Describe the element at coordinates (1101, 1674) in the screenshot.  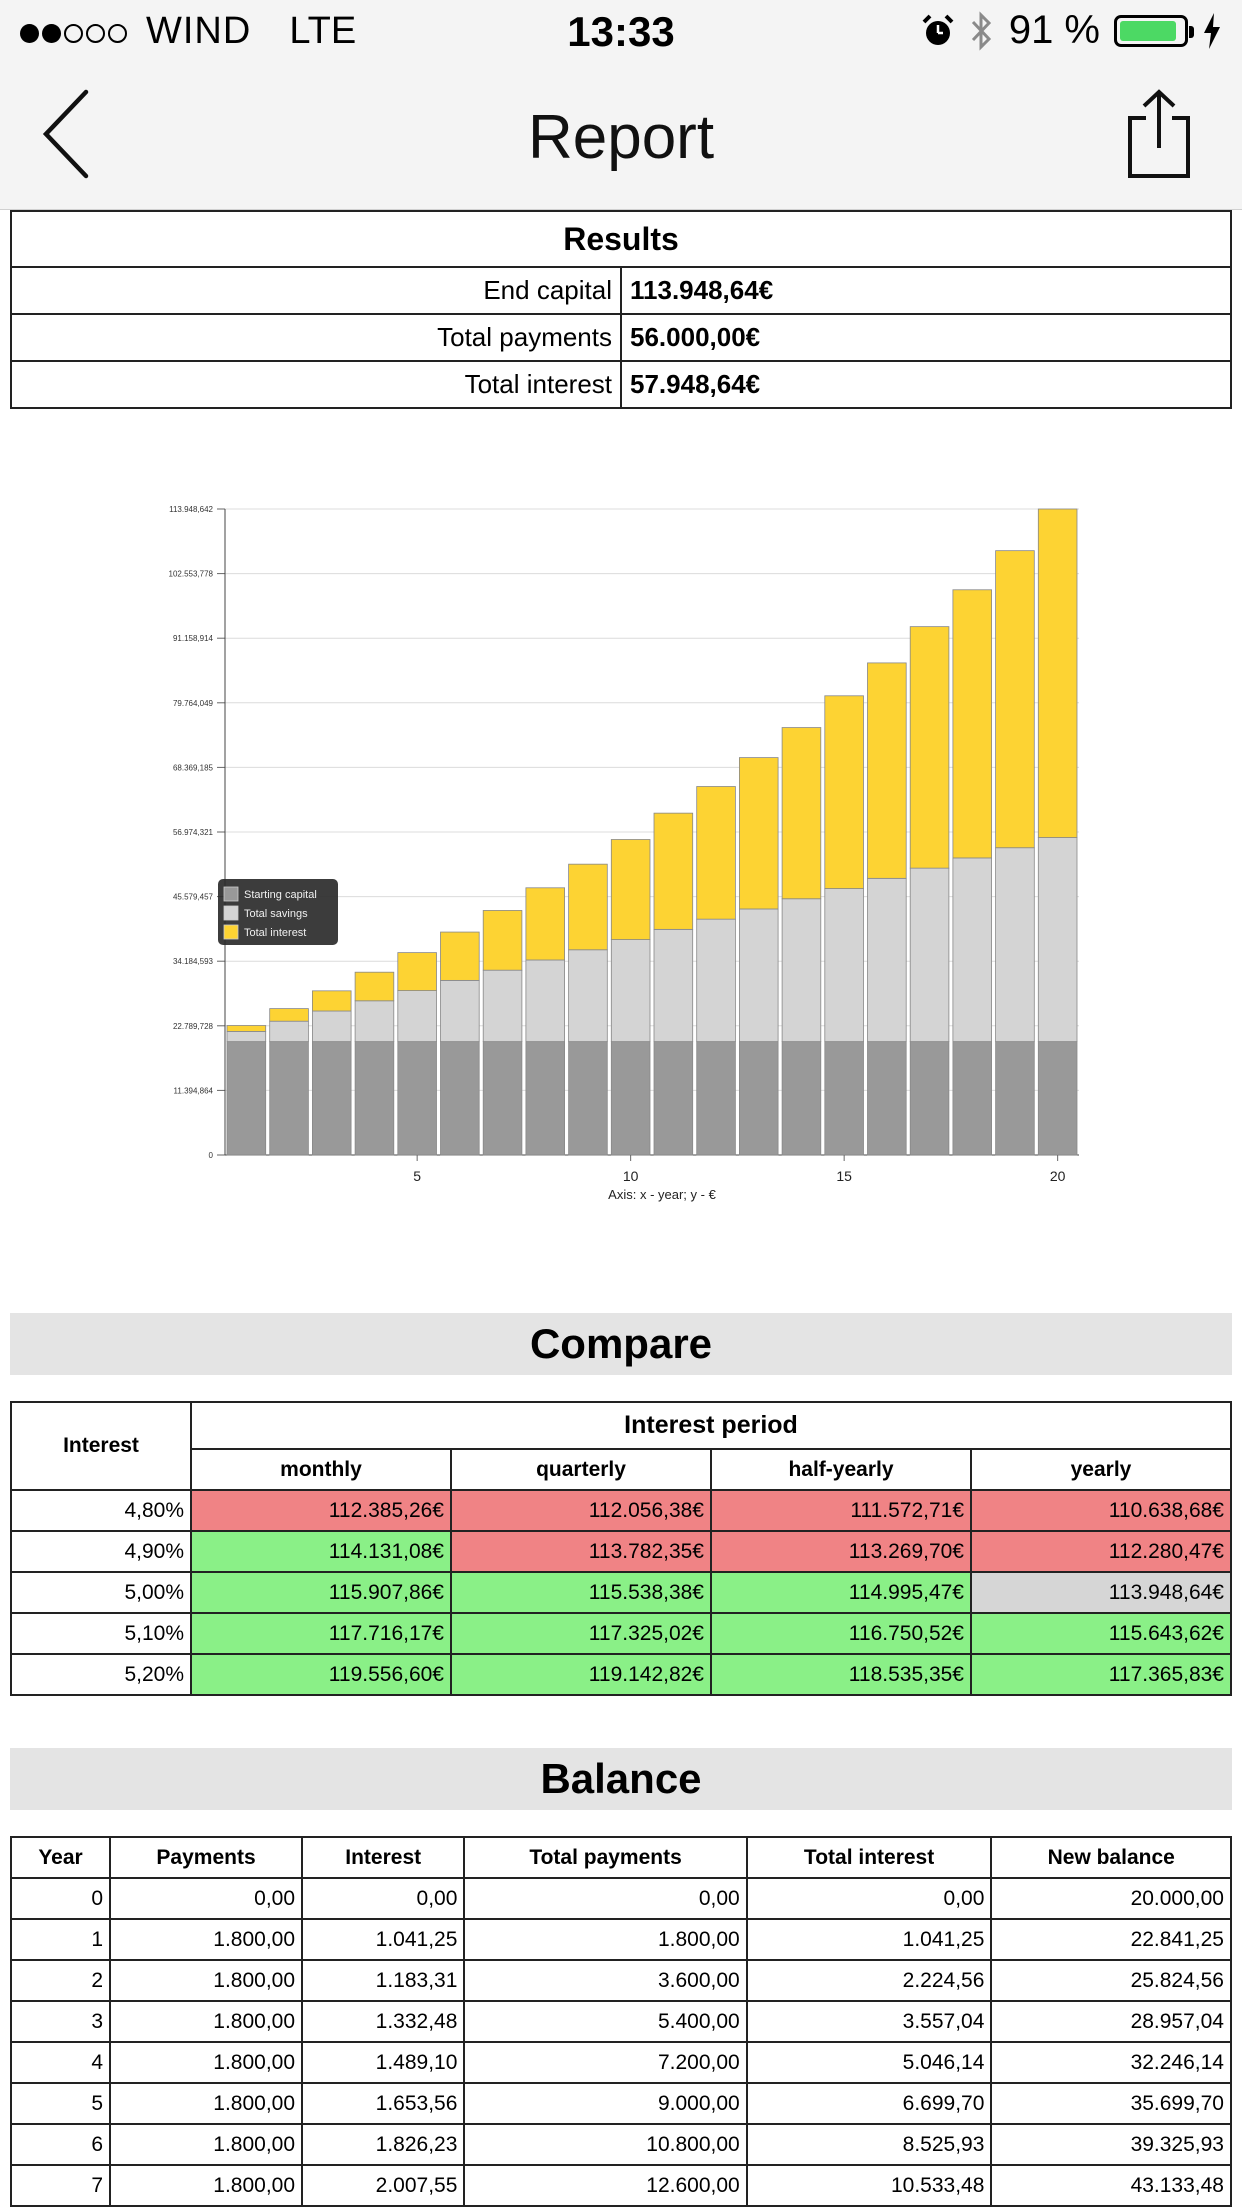
I see `compare-cell: 117.365,83€` at that location.